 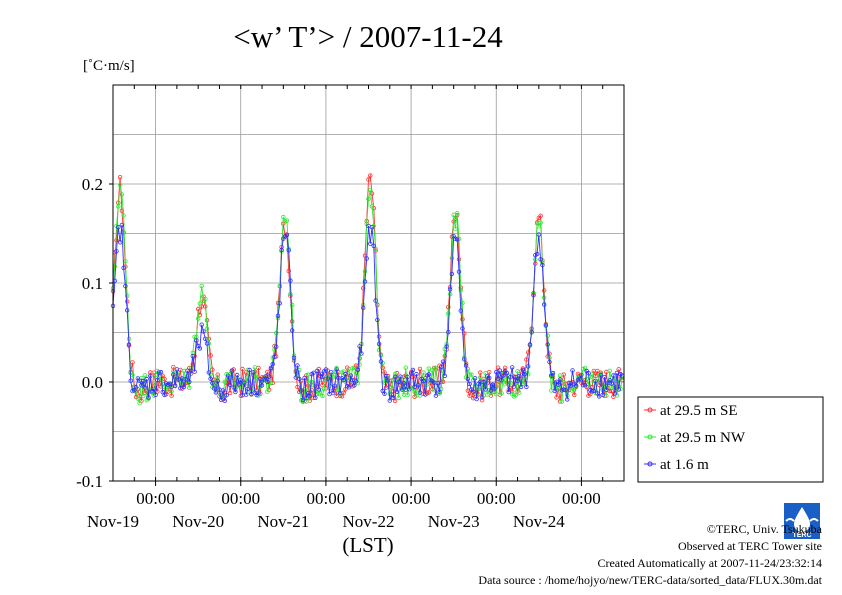 What do you see at coordinates (750, 546) in the screenshot?
I see `observed-text: Observed at TERC Tower site` at bounding box center [750, 546].